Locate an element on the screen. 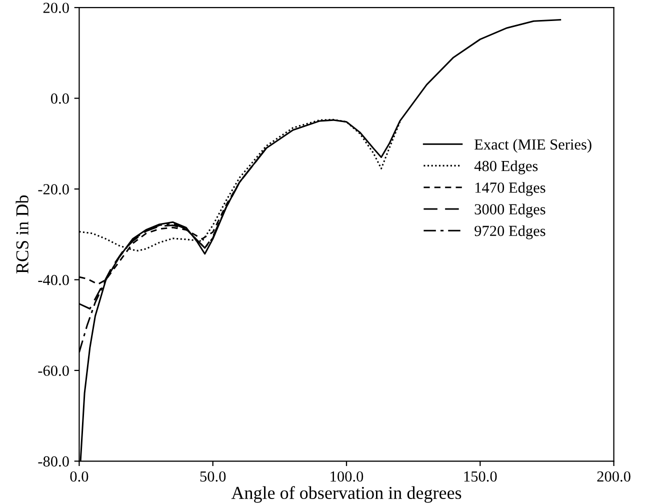 The width and height of the screenshot is (660, 504). legend-label: 3000 Edges is located at coordinates (510, 211).